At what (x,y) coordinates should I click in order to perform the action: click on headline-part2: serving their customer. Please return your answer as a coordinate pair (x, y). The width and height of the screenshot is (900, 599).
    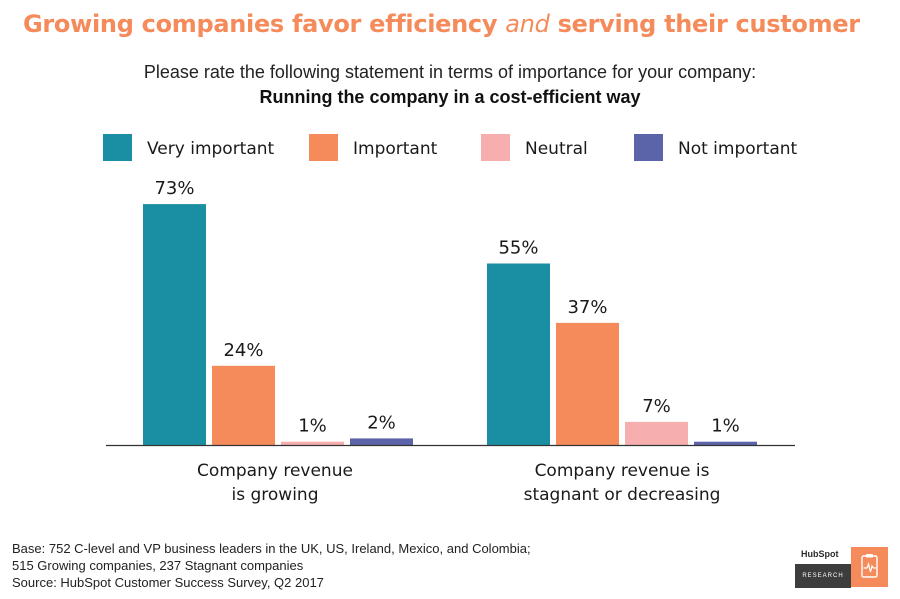
    Looking at the image, I should click on (709, 24).